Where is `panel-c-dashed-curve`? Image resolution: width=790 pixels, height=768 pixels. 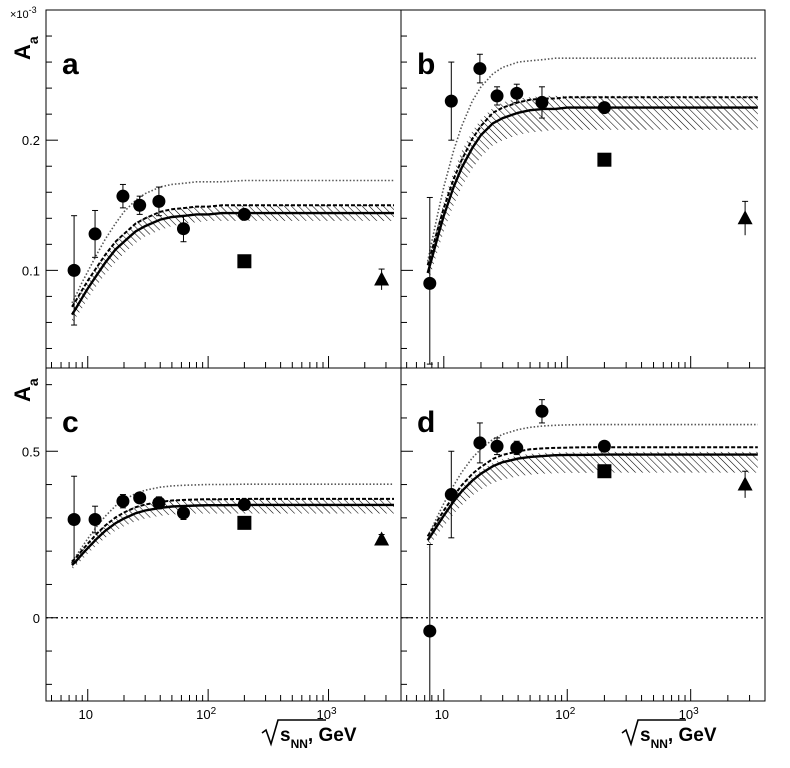 panel-c-dashed-curve is located at coordinates (232, 530).